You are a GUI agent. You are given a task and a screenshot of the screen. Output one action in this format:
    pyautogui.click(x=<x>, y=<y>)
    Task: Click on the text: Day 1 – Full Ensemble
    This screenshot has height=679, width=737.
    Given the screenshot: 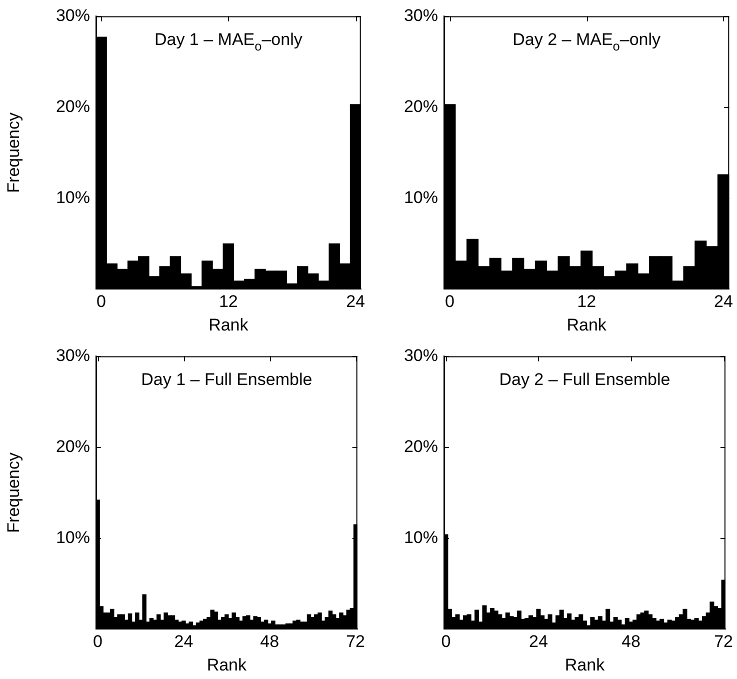 What is the action you would take?
    pyautogui.click(x=226, y=379)
    